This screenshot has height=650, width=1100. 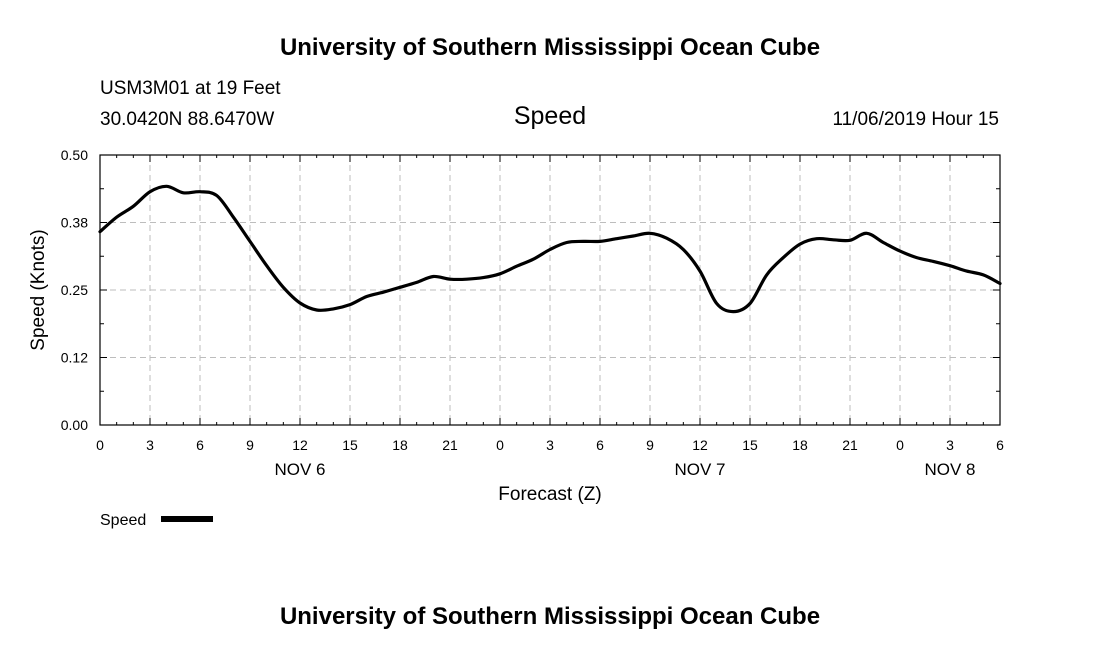 I want to click on coordinates-label: 30.0420N 88.6470W, so click(x=187, y=119).